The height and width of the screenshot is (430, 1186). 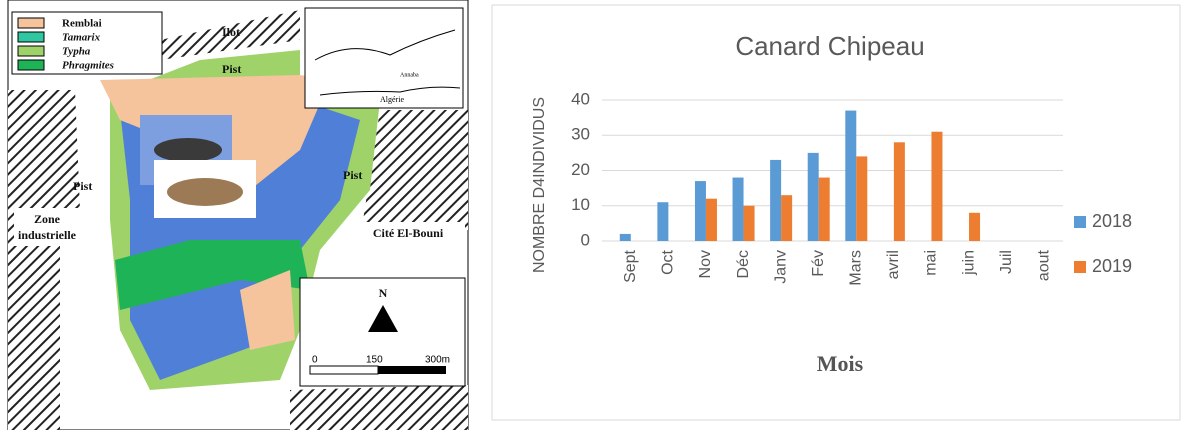 What do you see at coordinates (539, 185) in the screenshot?
I see `y-axis-label: NOMBRE D4INDIVIDUS` at bounding box center [539, 185].